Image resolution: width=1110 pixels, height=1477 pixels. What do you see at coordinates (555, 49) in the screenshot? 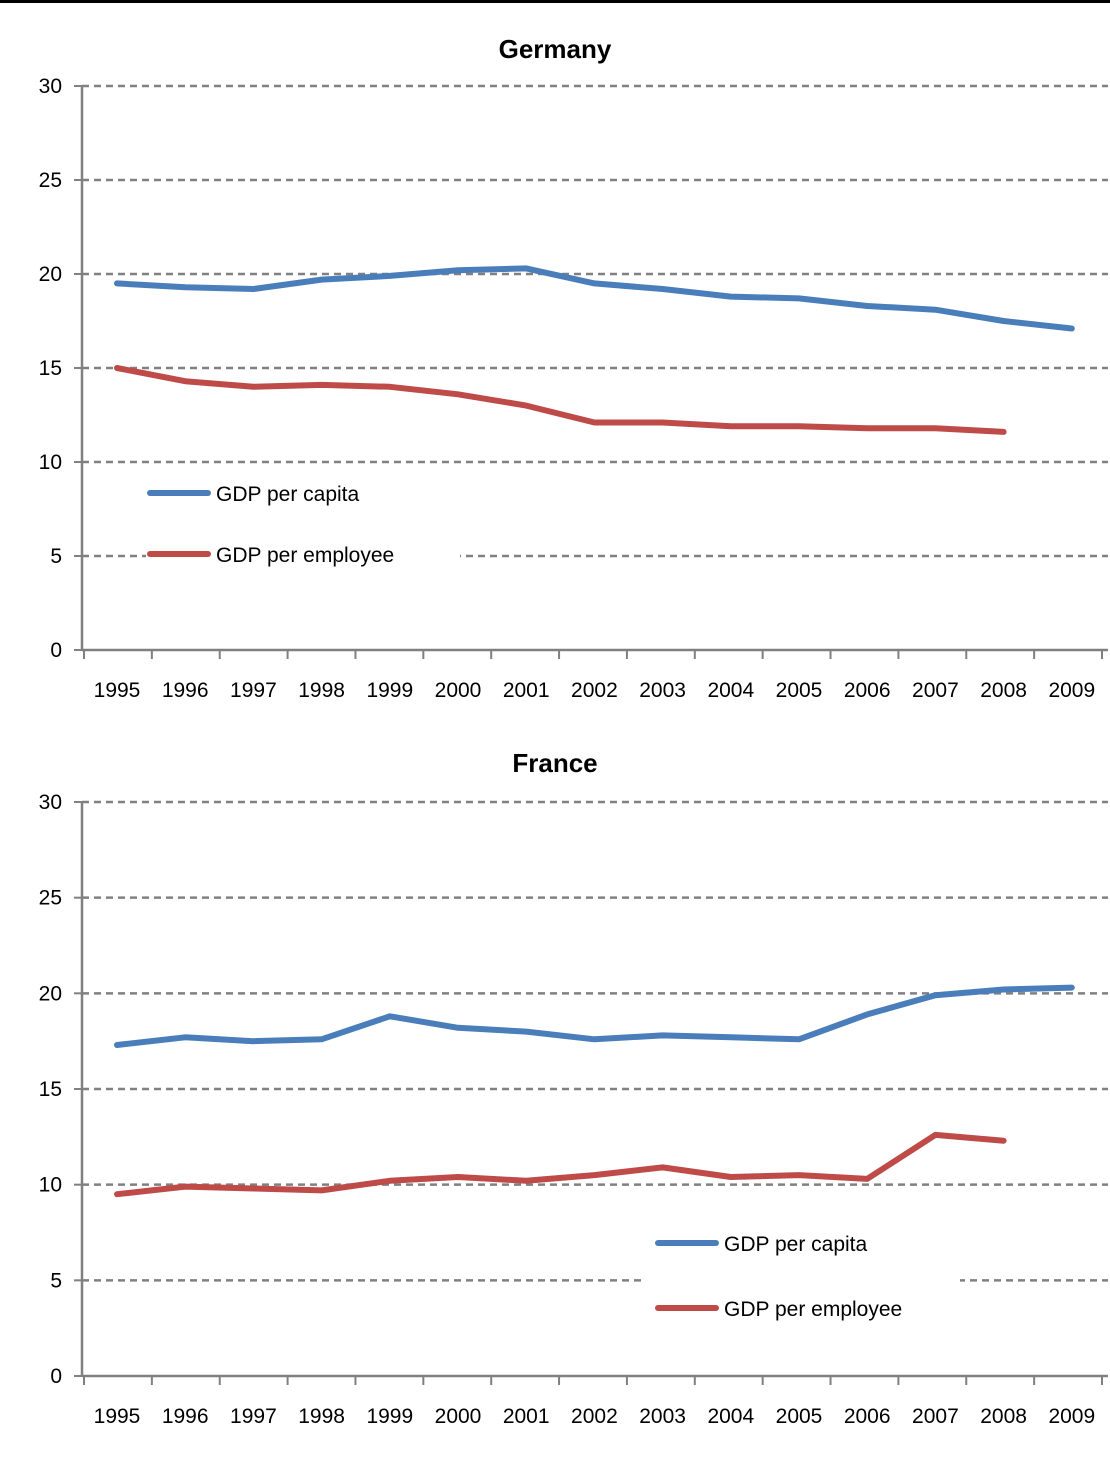
I see `chart-title: Germany` at bounding box center [555, 49].